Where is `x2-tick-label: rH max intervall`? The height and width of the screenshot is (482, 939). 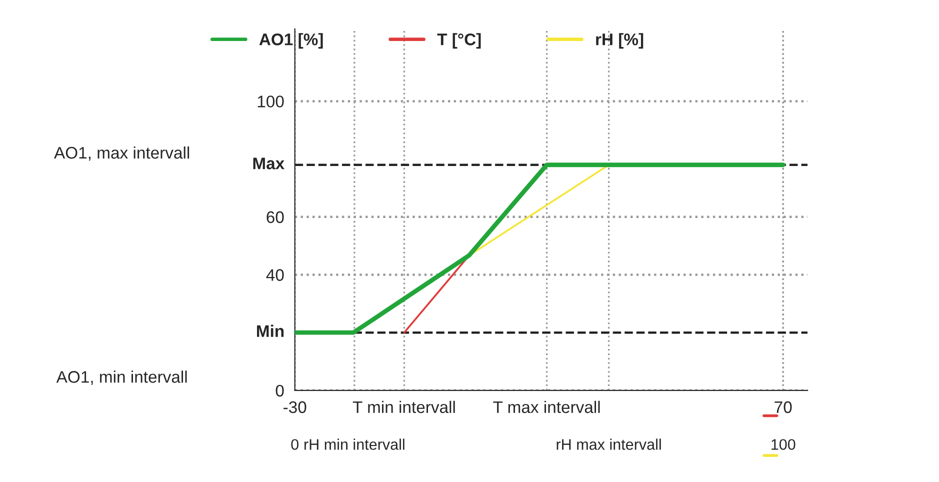 x2-tick-label: rH max intervall is located at coordinates (608, 444).